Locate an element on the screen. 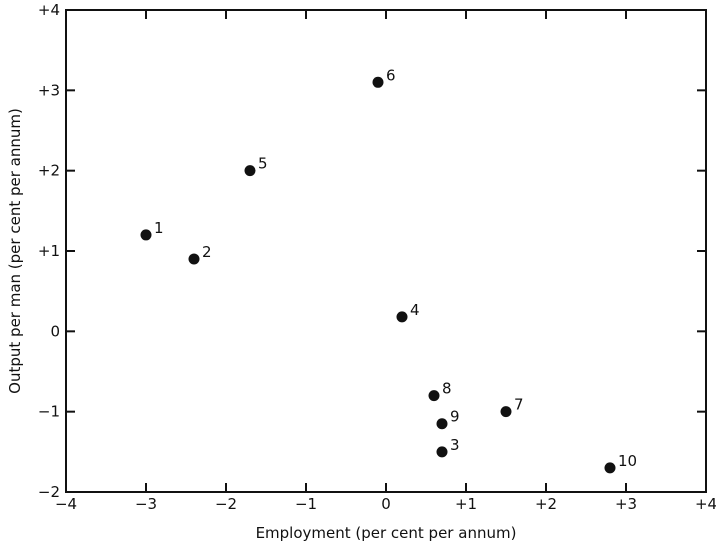 The width and height of the screenshot is (716, 544). data-point-label-10: 10 is located at coordinates (627, 461).